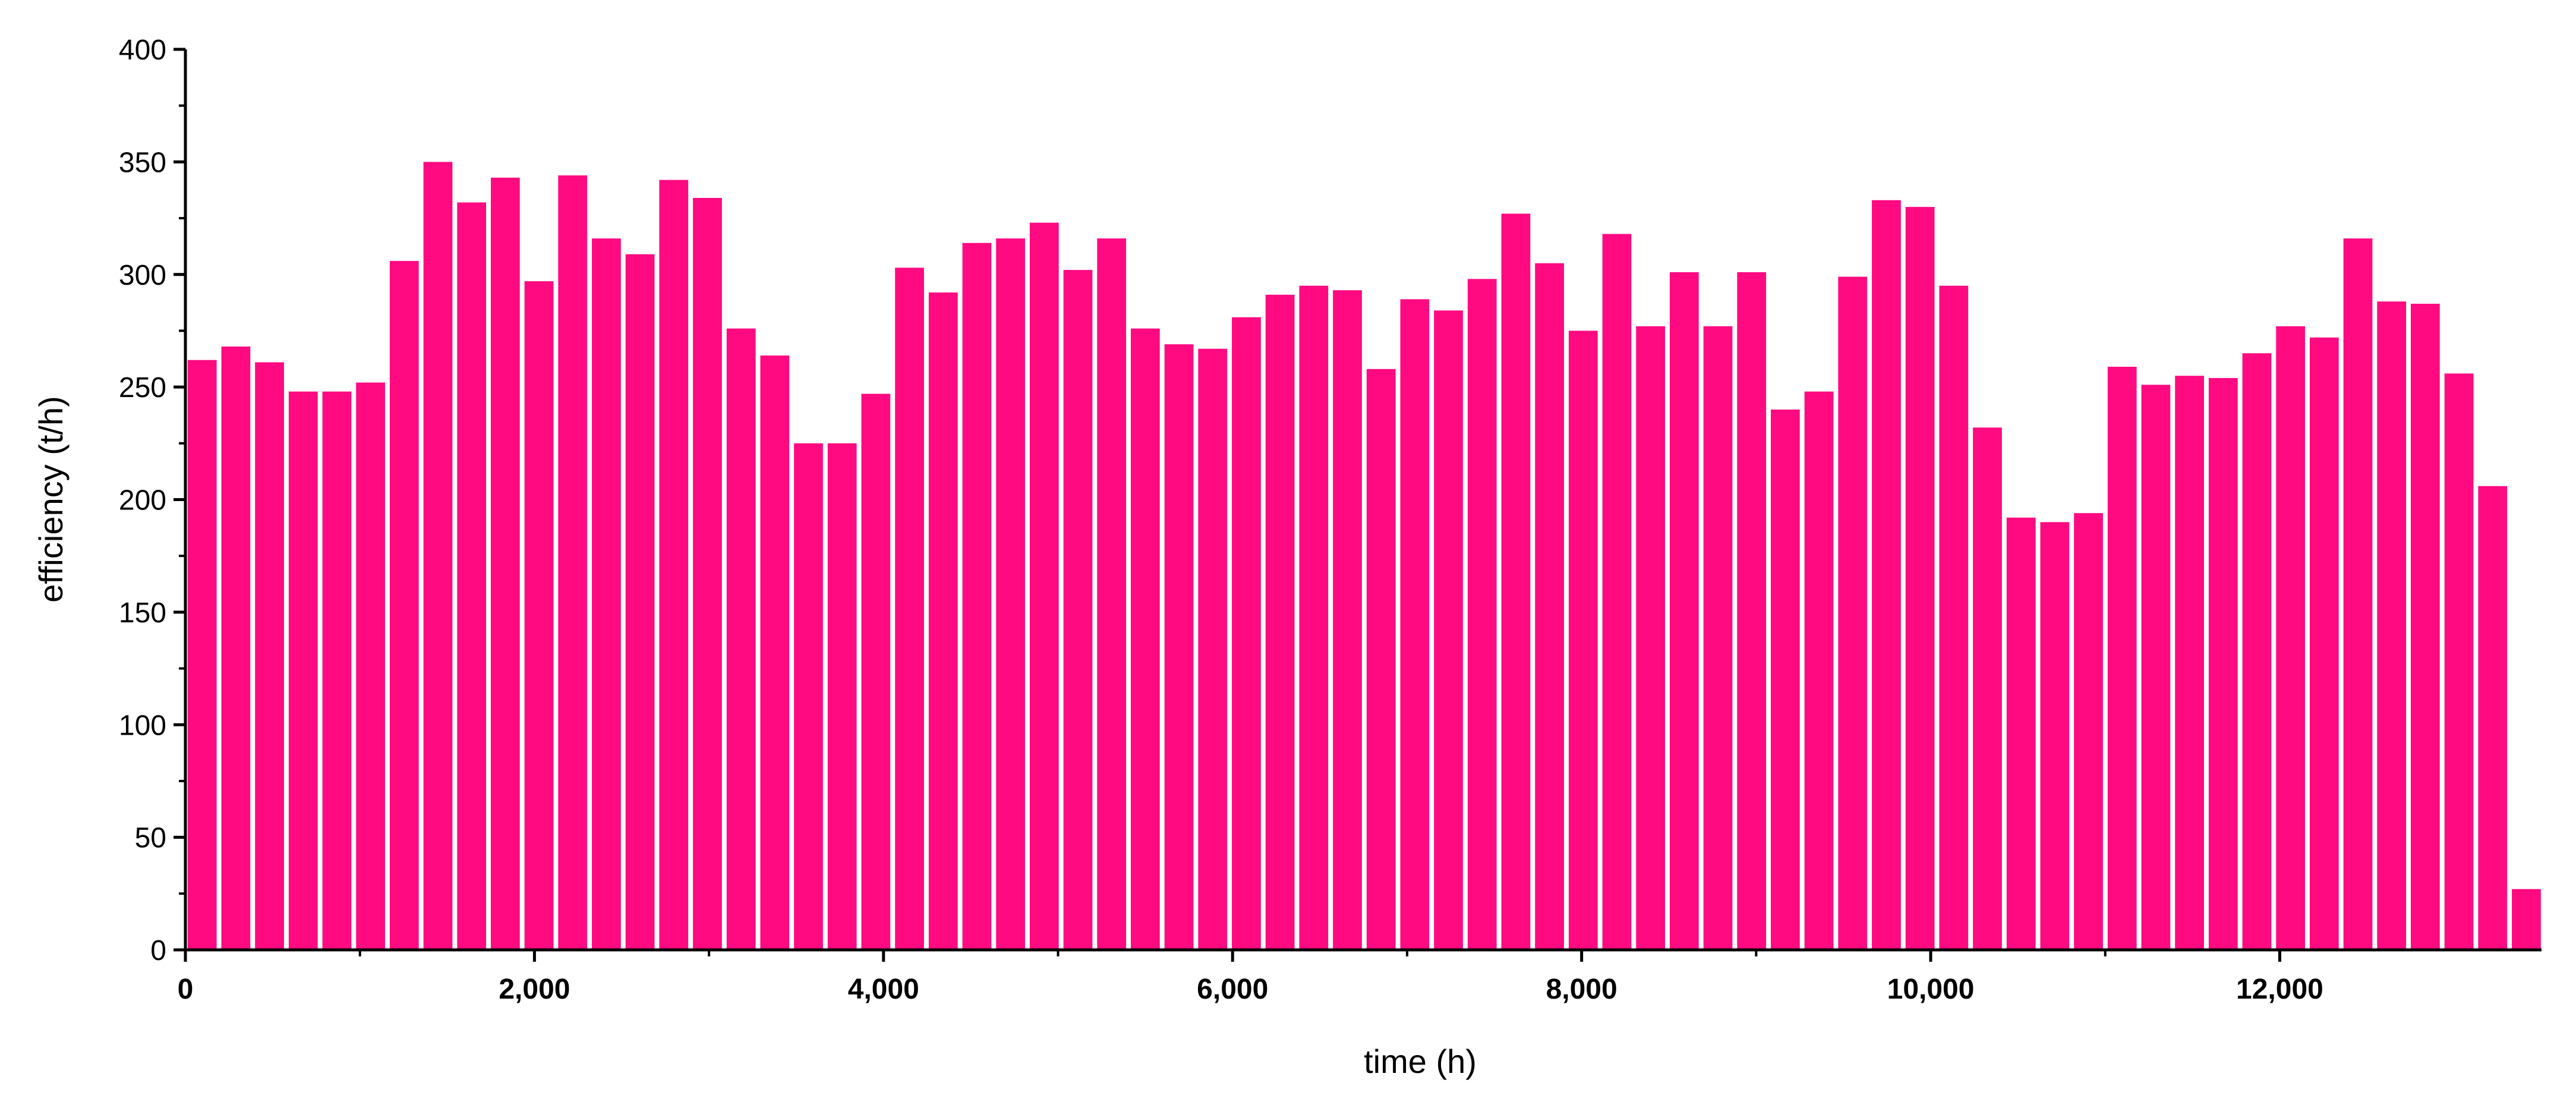  I want to click on x-tick-label: 10,000, so click(1931, 989).